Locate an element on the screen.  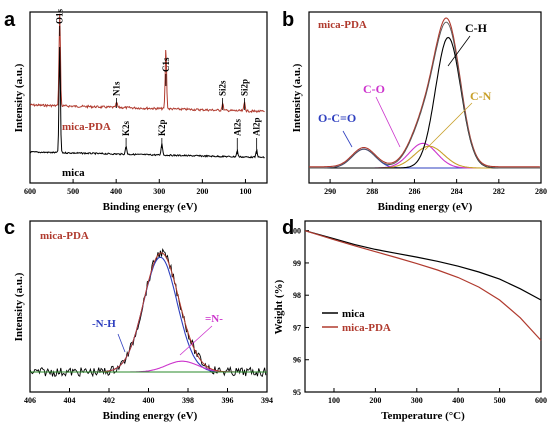
panel-b-fitted-peaks is located at coordinates (424, 93).